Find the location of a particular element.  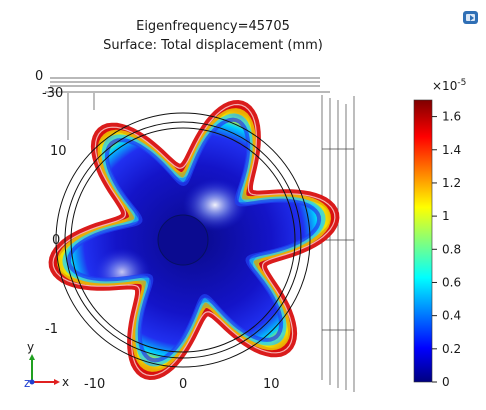

colorbar-exponent: ×10⁻⁵ is located at coordinates (449, 85).